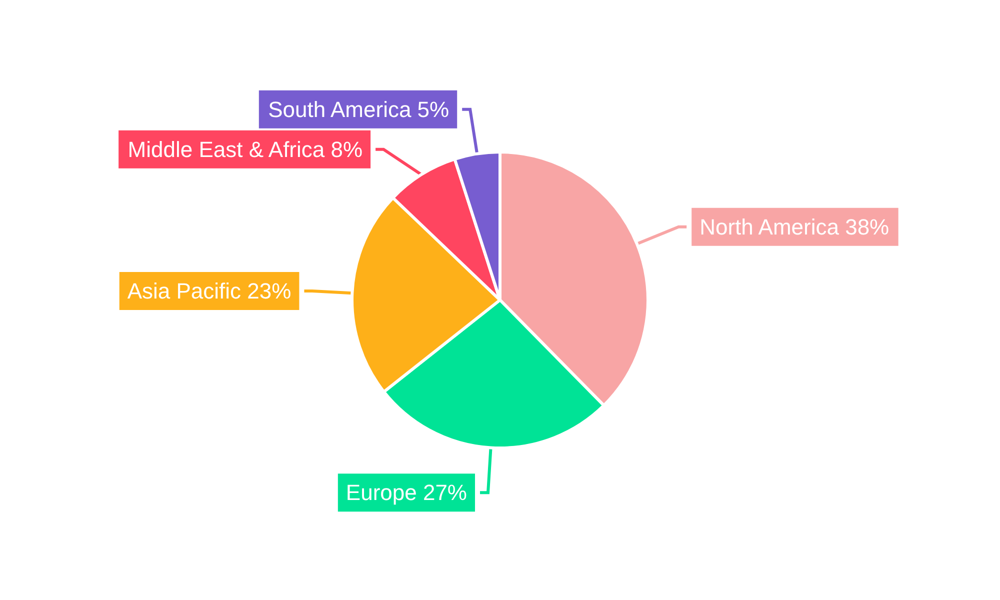  What do you see at coordinates (795, 227) in the screenshot?
I see `slice-label: North America 38%` at bounding box center [795, 227].